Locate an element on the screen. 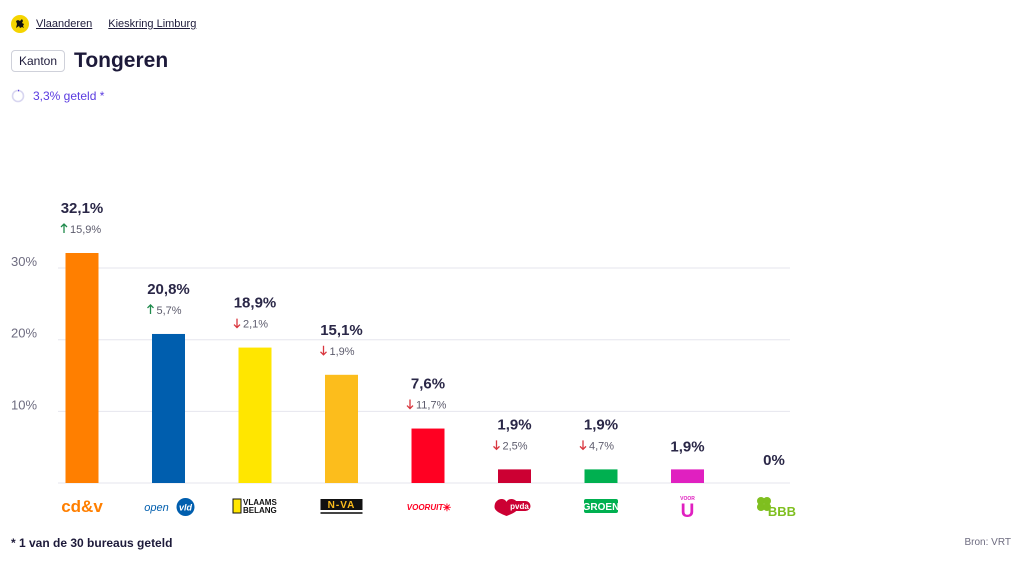  data-label: 0% is located at coordinates (774, 460).